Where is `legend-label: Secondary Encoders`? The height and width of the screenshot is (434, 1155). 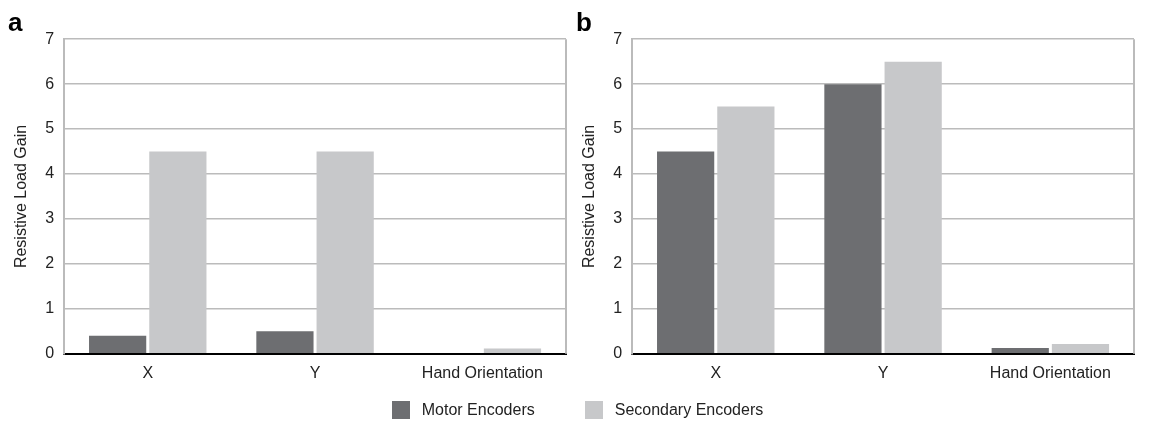
legend-label: Secondary Encoders is located at coordinates (689, 410).